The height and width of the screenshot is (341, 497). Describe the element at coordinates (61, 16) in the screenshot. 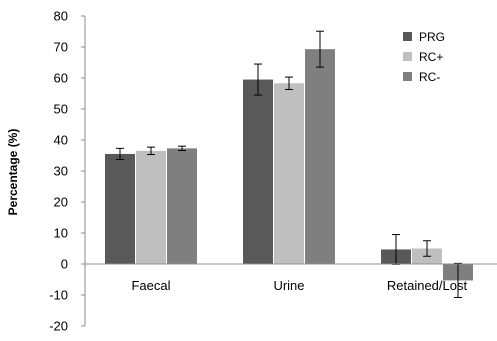

I see `y-tick-label: 80` at that location.